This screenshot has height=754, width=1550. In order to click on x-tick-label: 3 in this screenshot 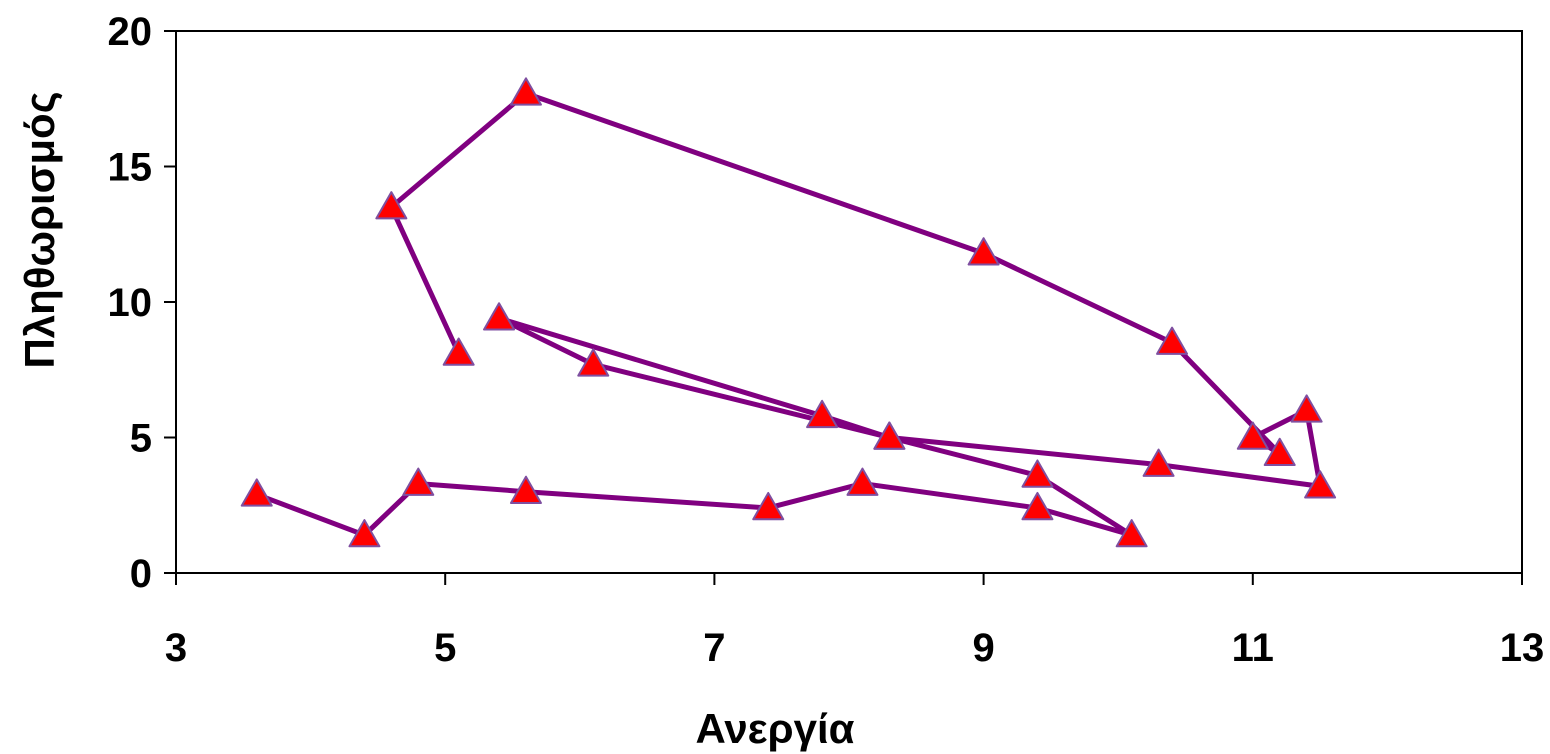, I will do `click(176, 648)`.